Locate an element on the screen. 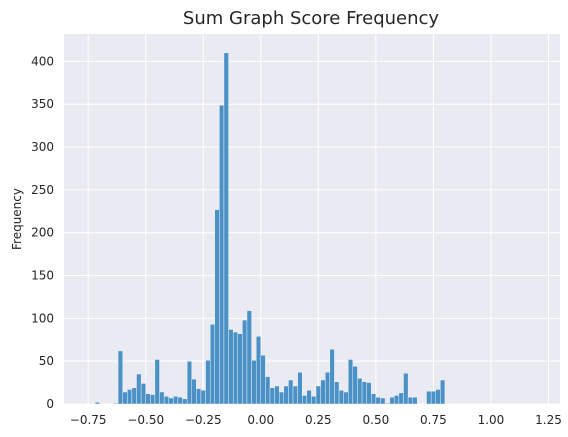 This screenshot has height=437, width=568. x-tick-label: −0.25 is located at coordinates (203, 420).